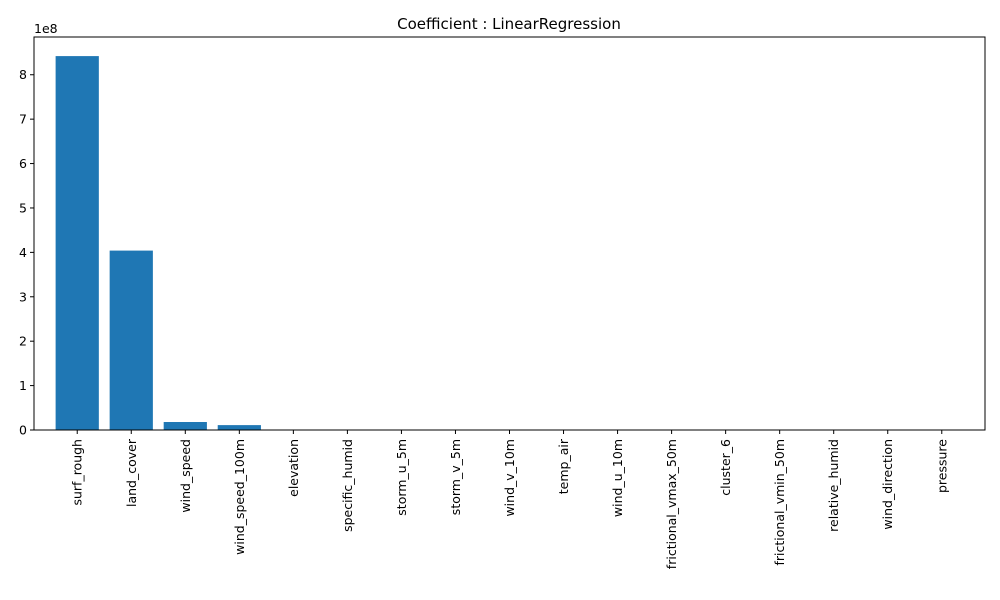 This screenshot has height=600, width=1000. Describe the element at coordinates (455, 477) in the screenshot. I see `x-tick-label-storm_v_5m: storm_v_5m` at that location.